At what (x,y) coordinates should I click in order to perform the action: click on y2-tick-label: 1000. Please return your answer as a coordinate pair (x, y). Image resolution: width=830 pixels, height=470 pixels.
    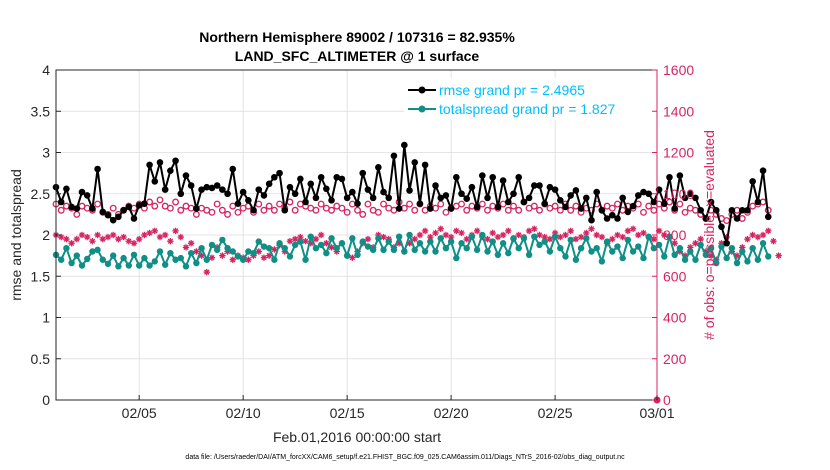
    Looking at the image, I should click on (678, 194).